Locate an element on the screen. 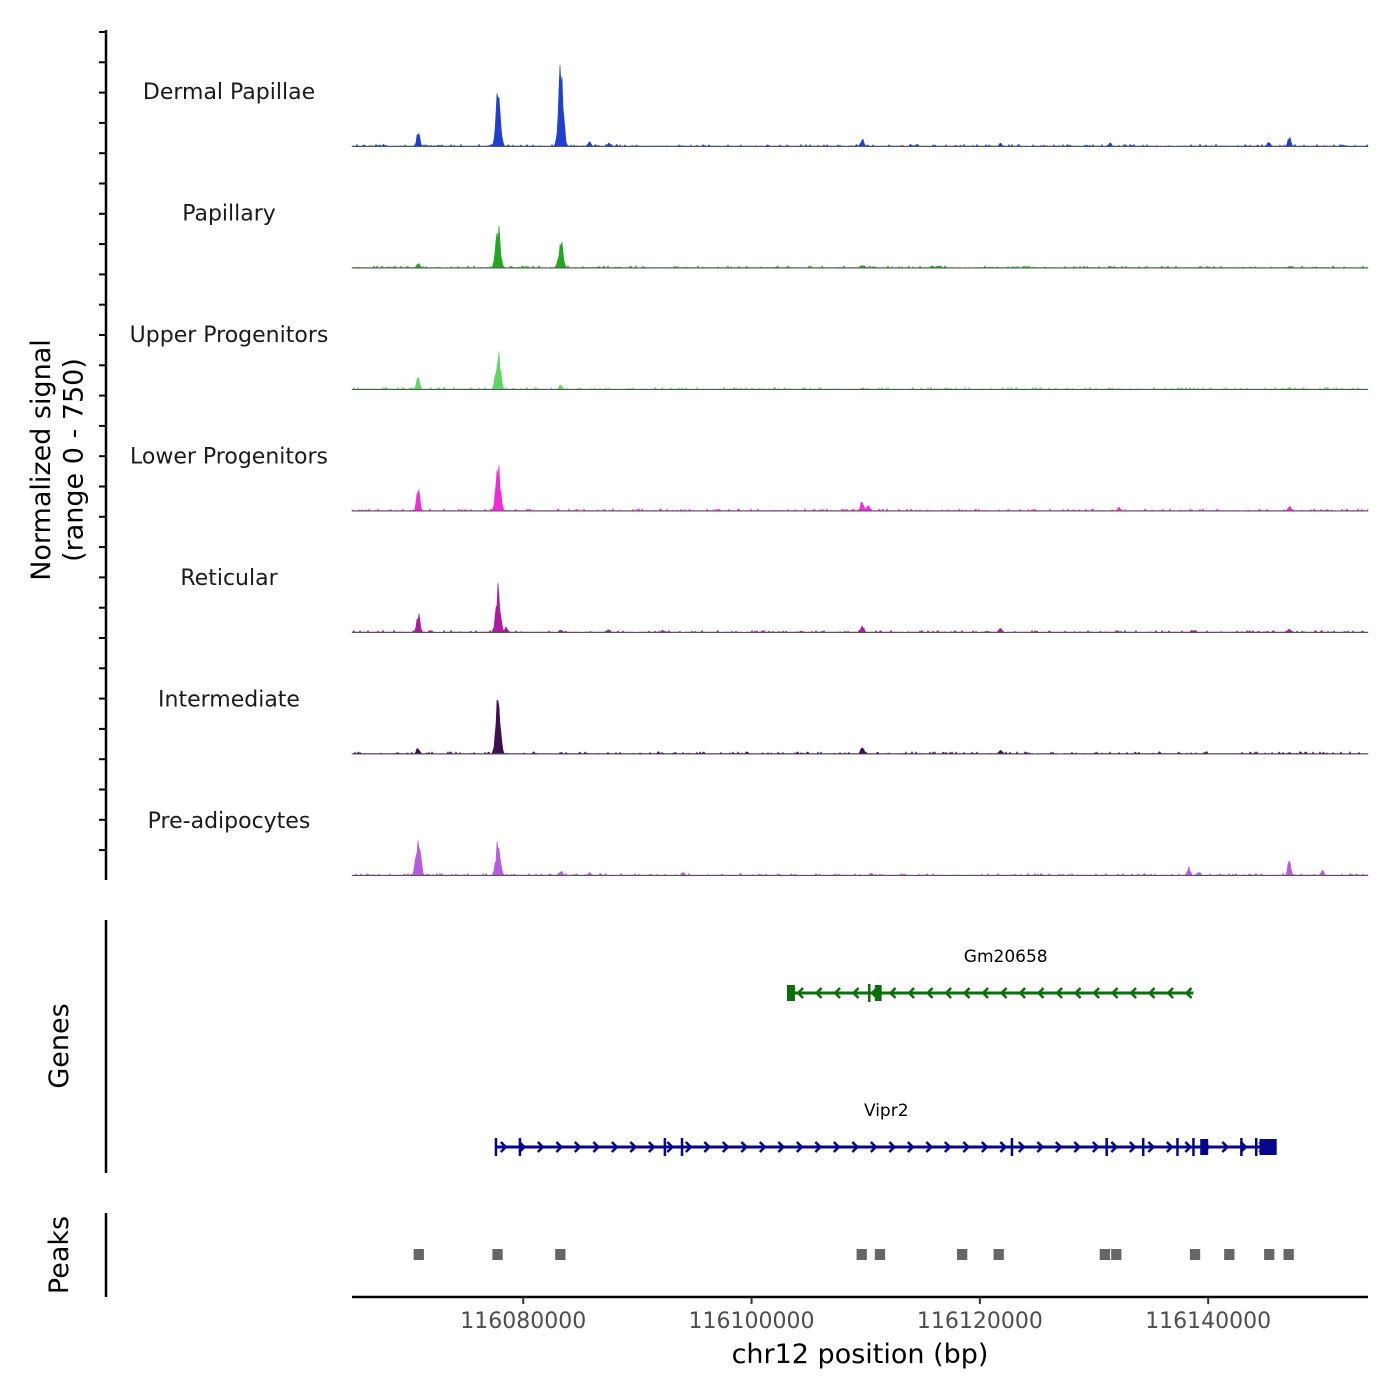 The image size is (1400, 1400). gene-label: Gm20658 is located at coordinates (1006, 957).